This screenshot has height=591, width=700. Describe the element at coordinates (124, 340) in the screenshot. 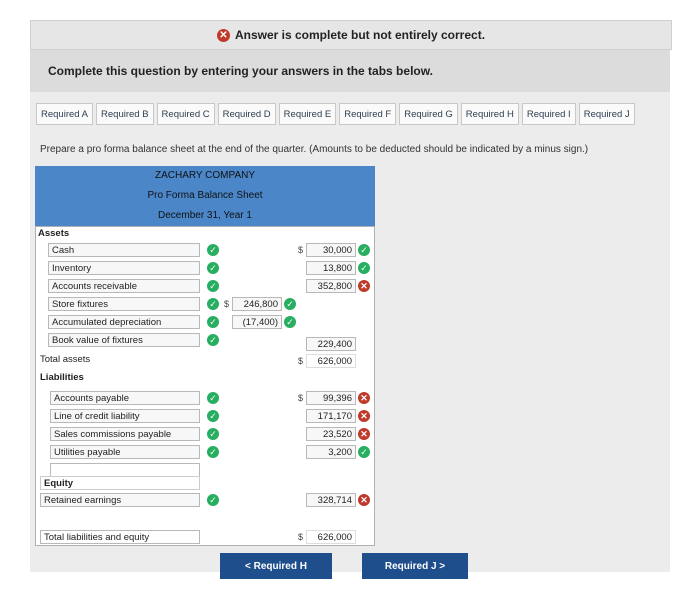

I see `book-value-label-field: Book value of fixtures` at that location.